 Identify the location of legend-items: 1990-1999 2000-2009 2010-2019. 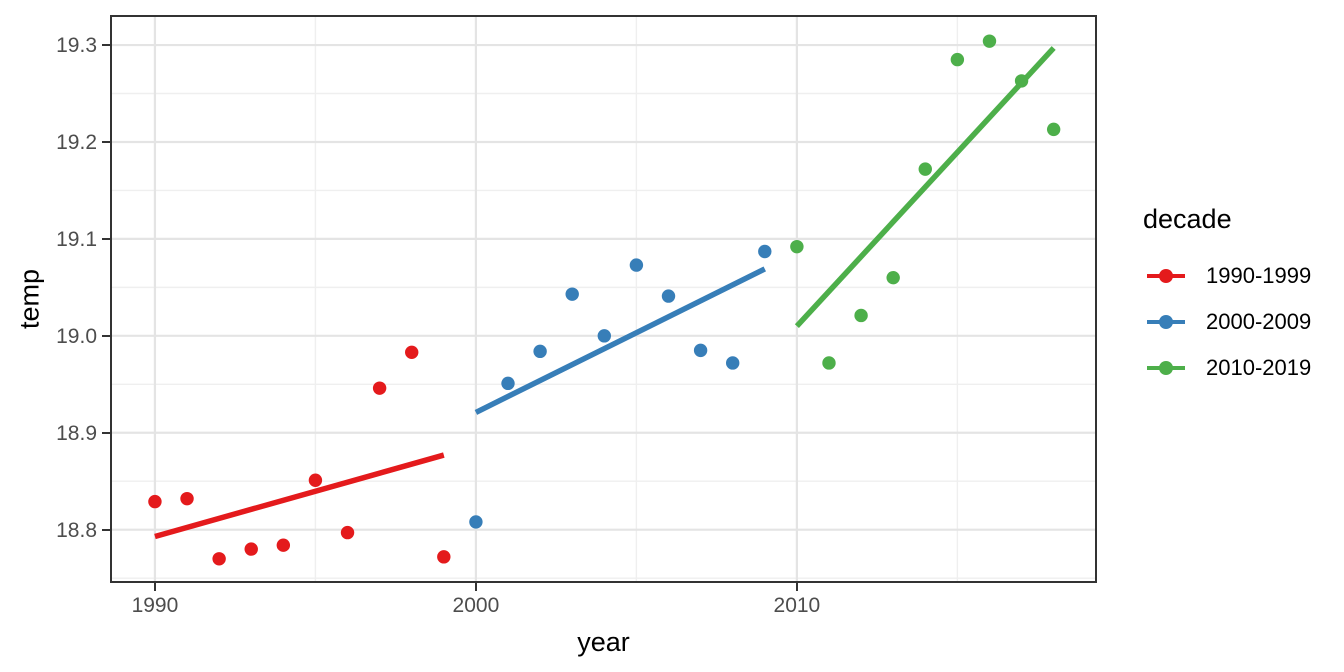
(1220, 322).